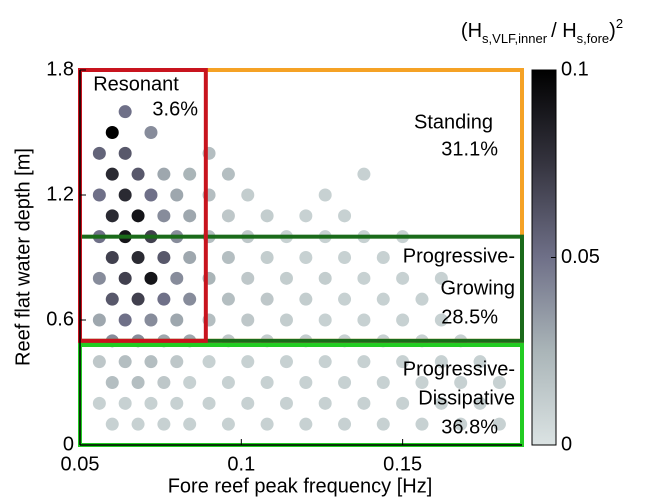 This screenshot has width=653, height=500. I want to click on colorbar-title-part: s,VLF,inner, so click(515, 38).